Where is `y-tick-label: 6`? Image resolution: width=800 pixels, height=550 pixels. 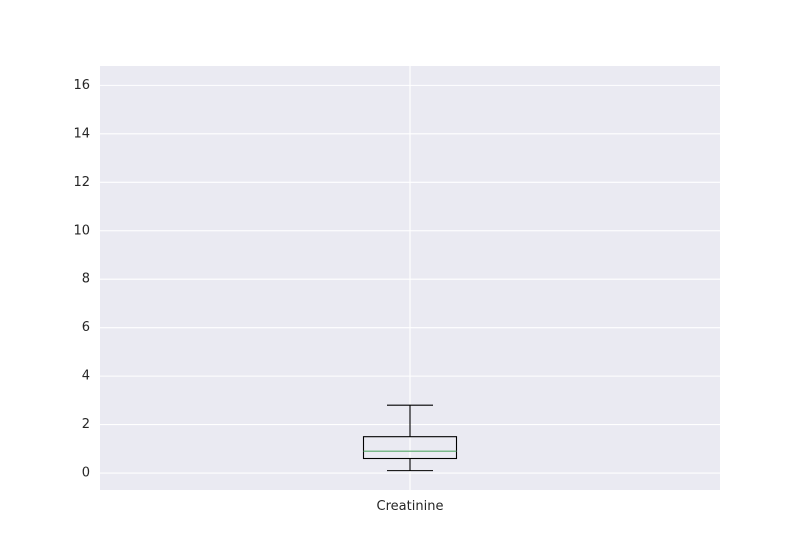
y-tick-label: 6 is located at coordinates (86, 327).